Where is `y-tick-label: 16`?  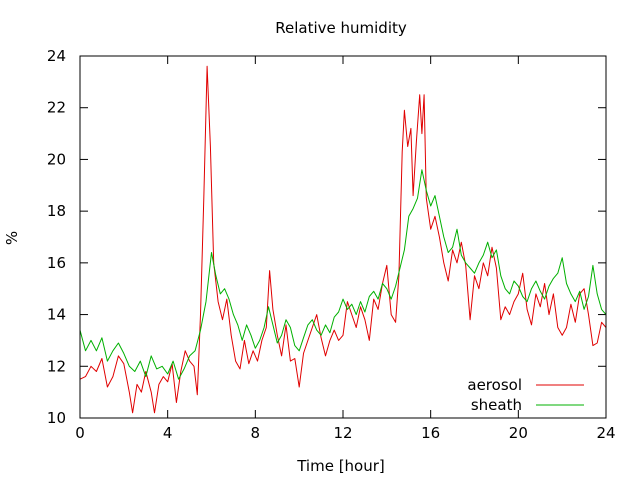 y-tick-label: 16 is located at coordinates (56, 263).